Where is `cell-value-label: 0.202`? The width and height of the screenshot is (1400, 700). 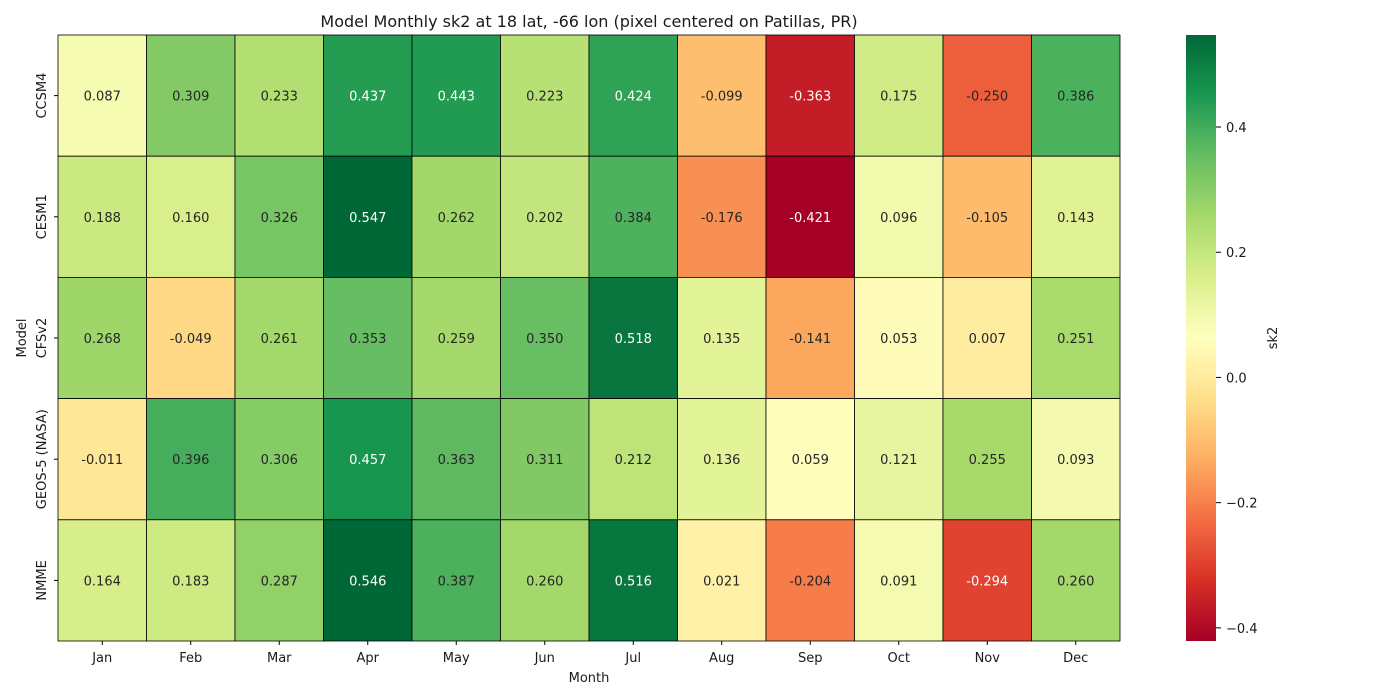 cell-value-label: 0.202 is located at coordinates (544, 218).